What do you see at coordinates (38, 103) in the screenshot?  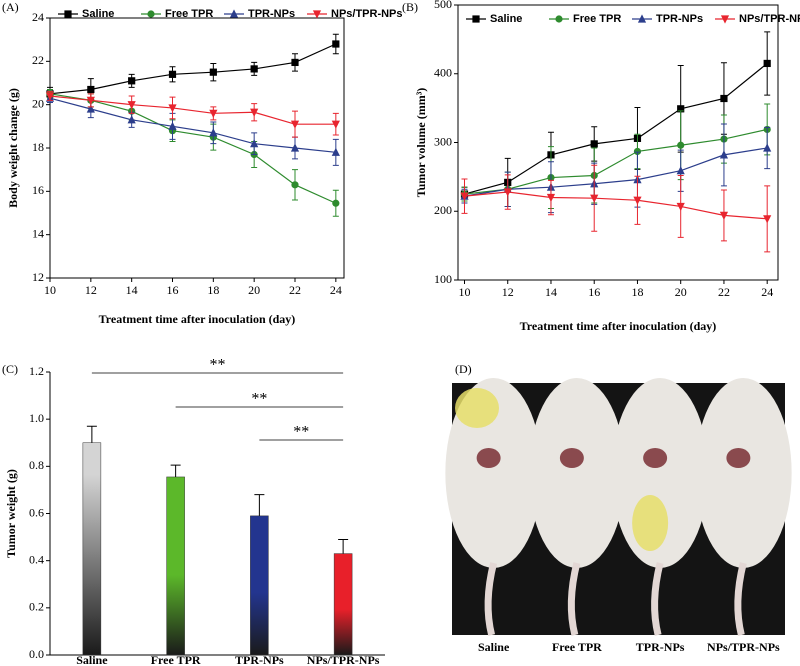 I see `y-tick-label: 20` at bounding box center [38, 103].